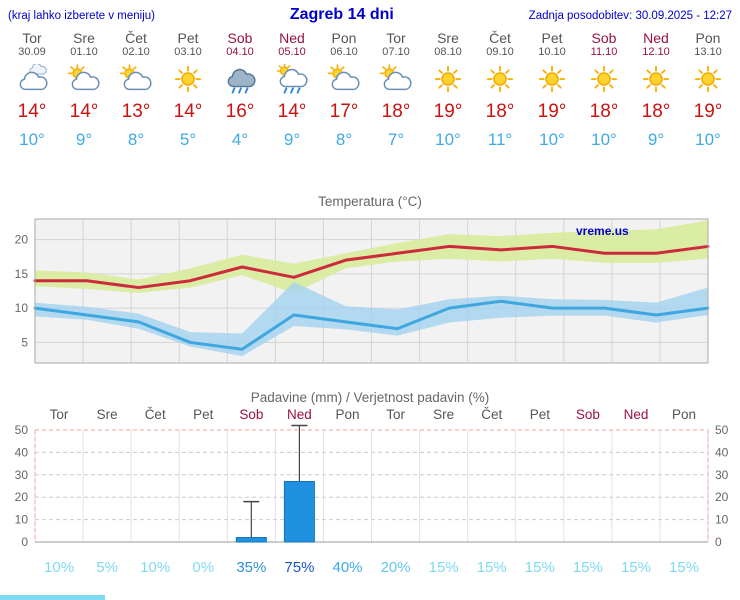 This screenshot has width=740, height=600. I want to click on day-column: Čet 02.10 13° 8°, so click(136, 89).